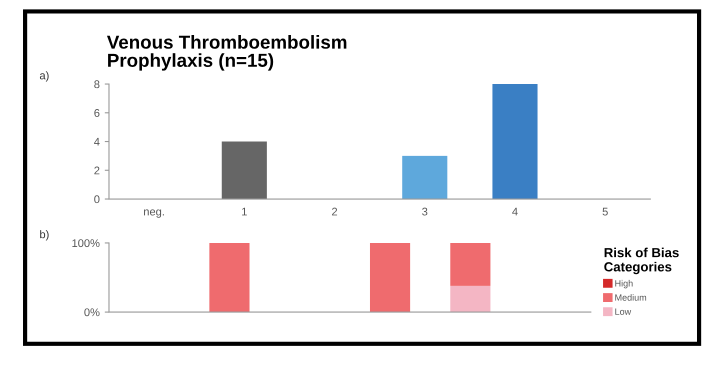 This screenshot has height=382, width=717. I want to click on legend-label: Low, so click(623, 311).